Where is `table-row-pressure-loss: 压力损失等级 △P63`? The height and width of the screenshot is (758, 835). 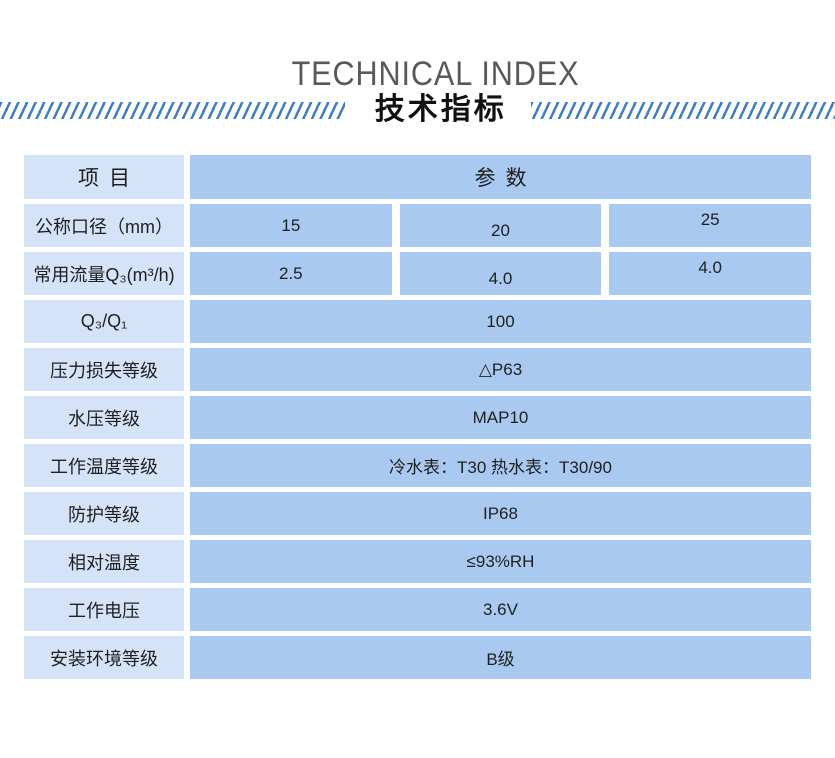
table-row-pressure-loss: 压力损失等级 △P63 is located at coordinates (417, 369).